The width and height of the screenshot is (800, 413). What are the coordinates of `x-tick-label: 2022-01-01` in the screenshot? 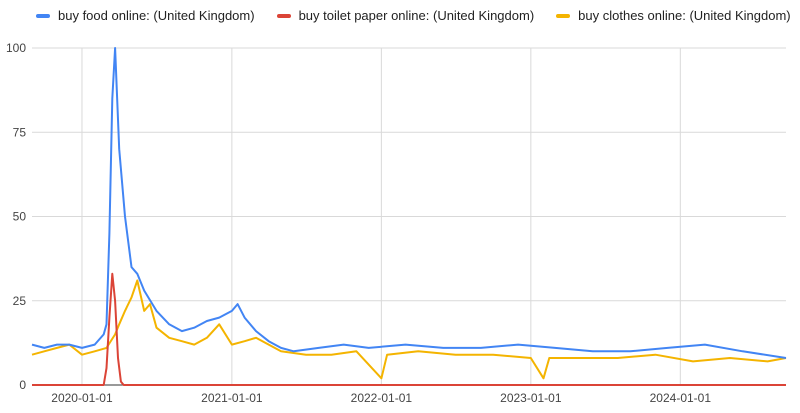 It's located at (382, 398).